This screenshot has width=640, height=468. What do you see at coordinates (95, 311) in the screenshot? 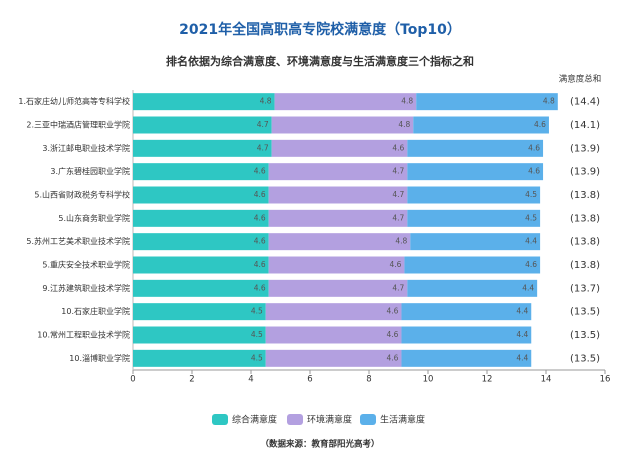
I see `y-tick-label: 10.石家庄职业学院` at bounding box center [95, 311].